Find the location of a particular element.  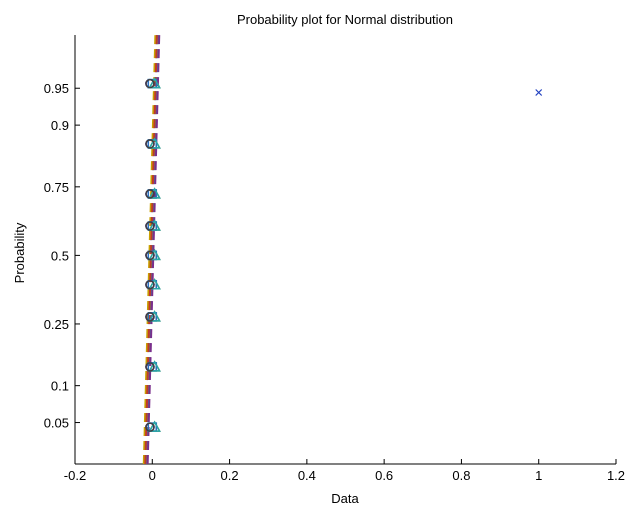

outlier-mark-stroke is located at coordinates (539, 92).